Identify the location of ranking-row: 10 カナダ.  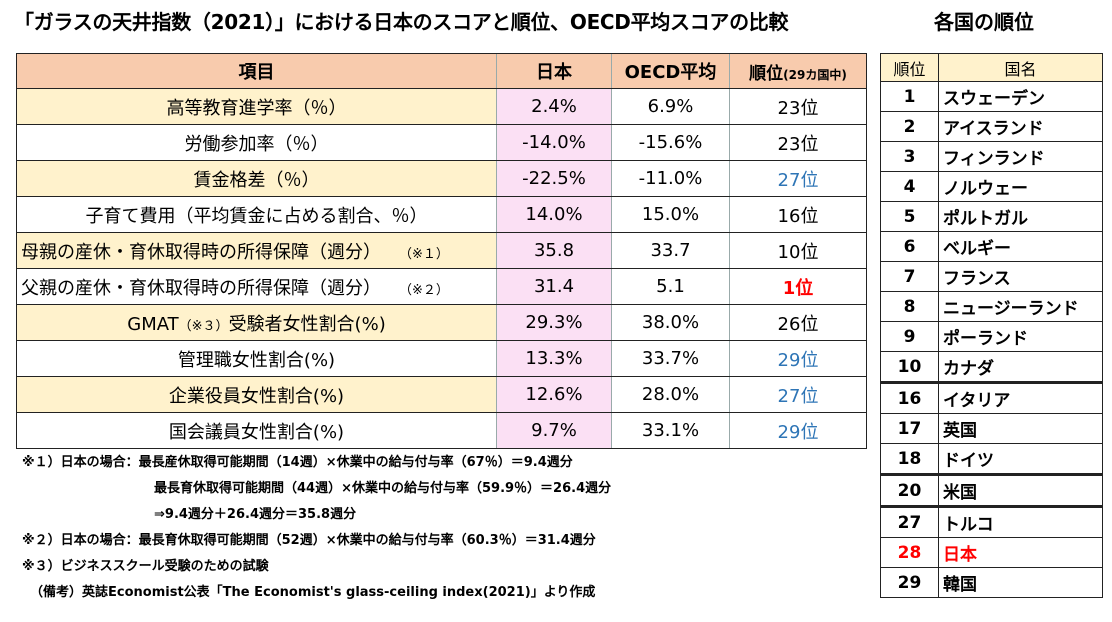
(991, 367).